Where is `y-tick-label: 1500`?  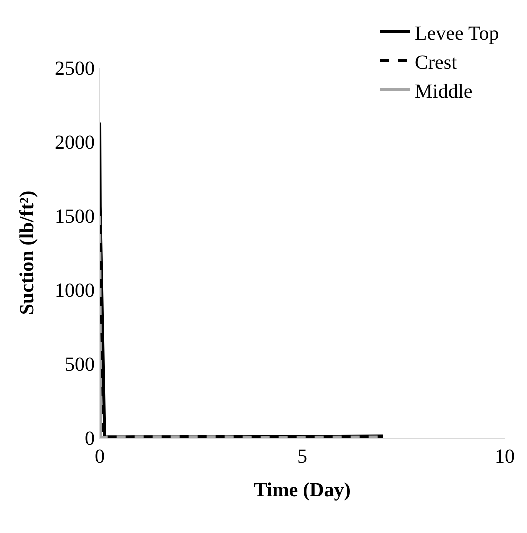
y-tick-label: 1500 is located at coordinates (75, 217).